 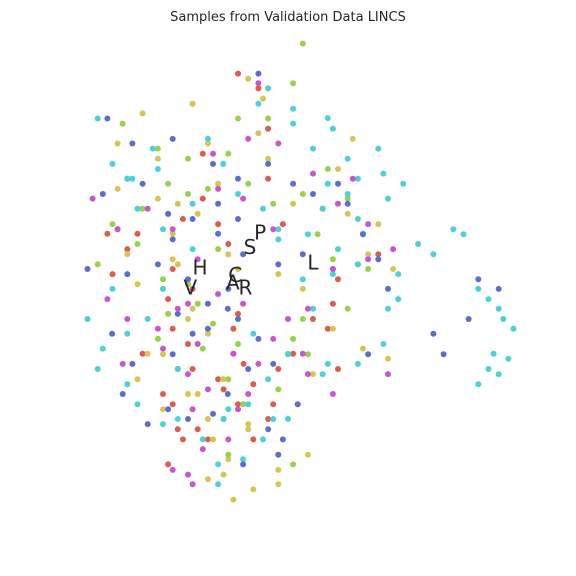 What do you see at coordinates (288, 17) in the screenshot?
I see `chart-title: Samples from Validation Data LINCS` at bounding box center [288, 17].